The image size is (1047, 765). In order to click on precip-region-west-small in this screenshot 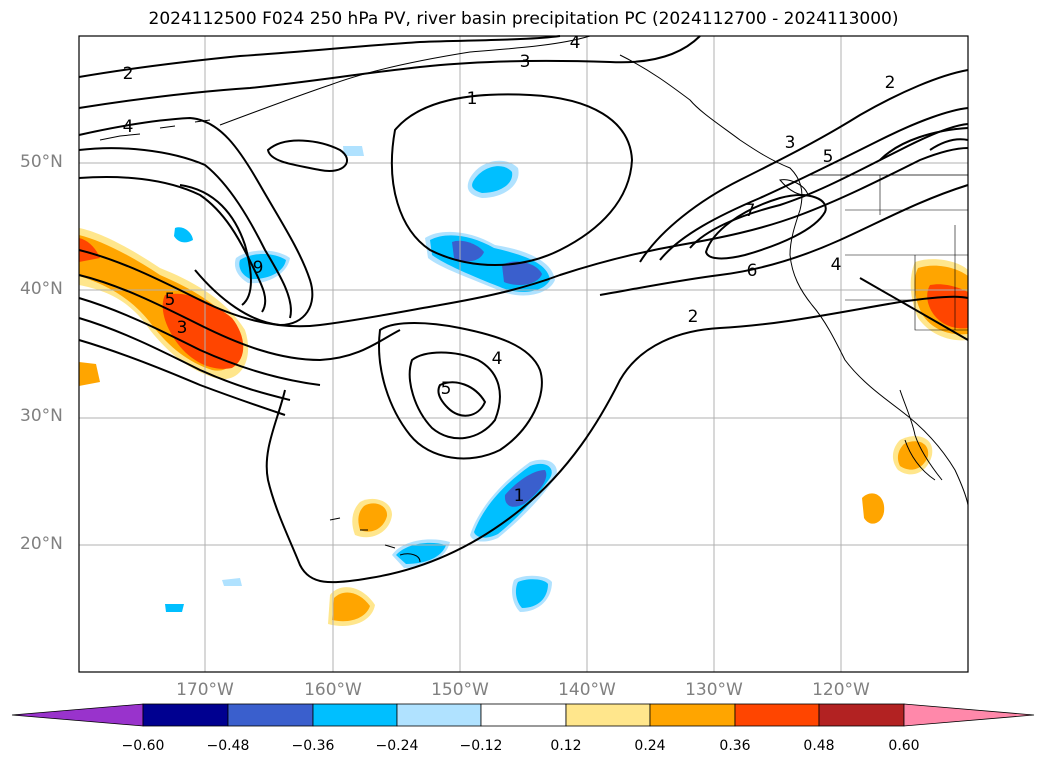, I will do `click(89, 374)`.